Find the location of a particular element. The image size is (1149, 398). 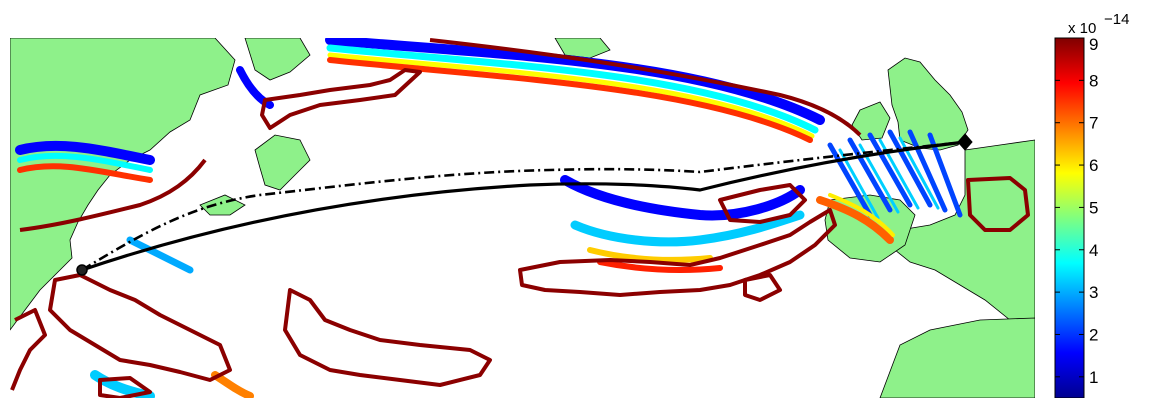

route-end-marker is located at coordinates (965, 142).